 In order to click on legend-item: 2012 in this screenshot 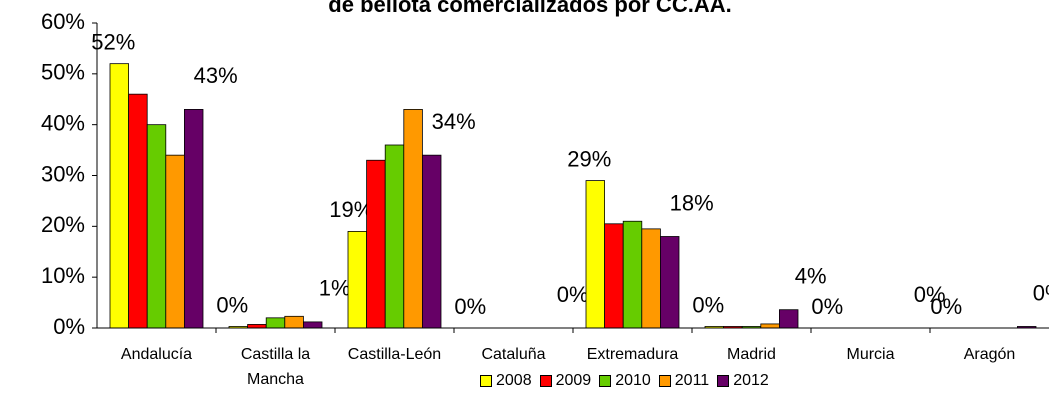, I will do `click(743, 381)`.